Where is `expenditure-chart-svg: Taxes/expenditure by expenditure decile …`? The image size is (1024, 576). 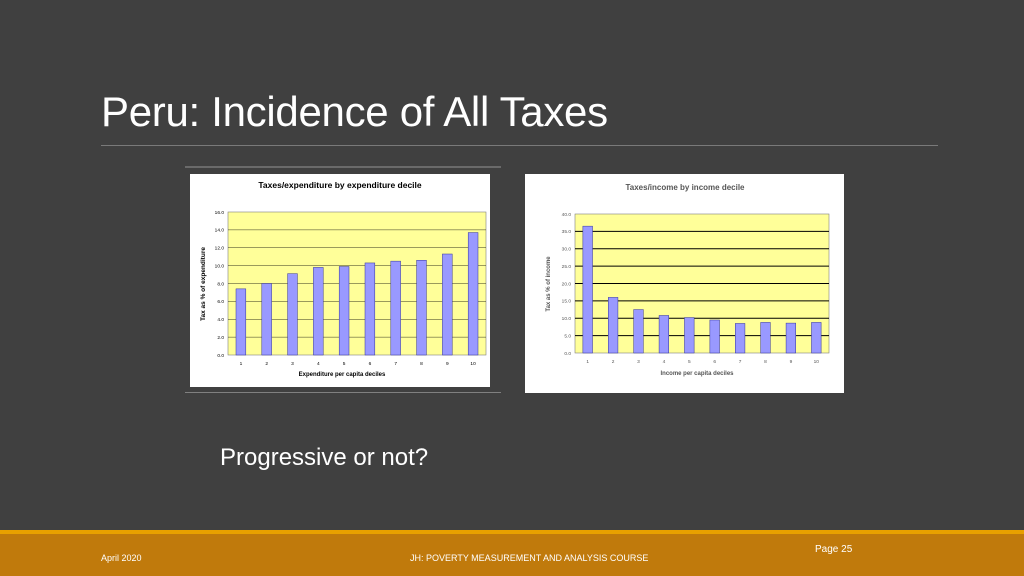
expenditure-chart-svg: Taxes/expenditure by expenditure decile … is located at coordinates (343, 279).